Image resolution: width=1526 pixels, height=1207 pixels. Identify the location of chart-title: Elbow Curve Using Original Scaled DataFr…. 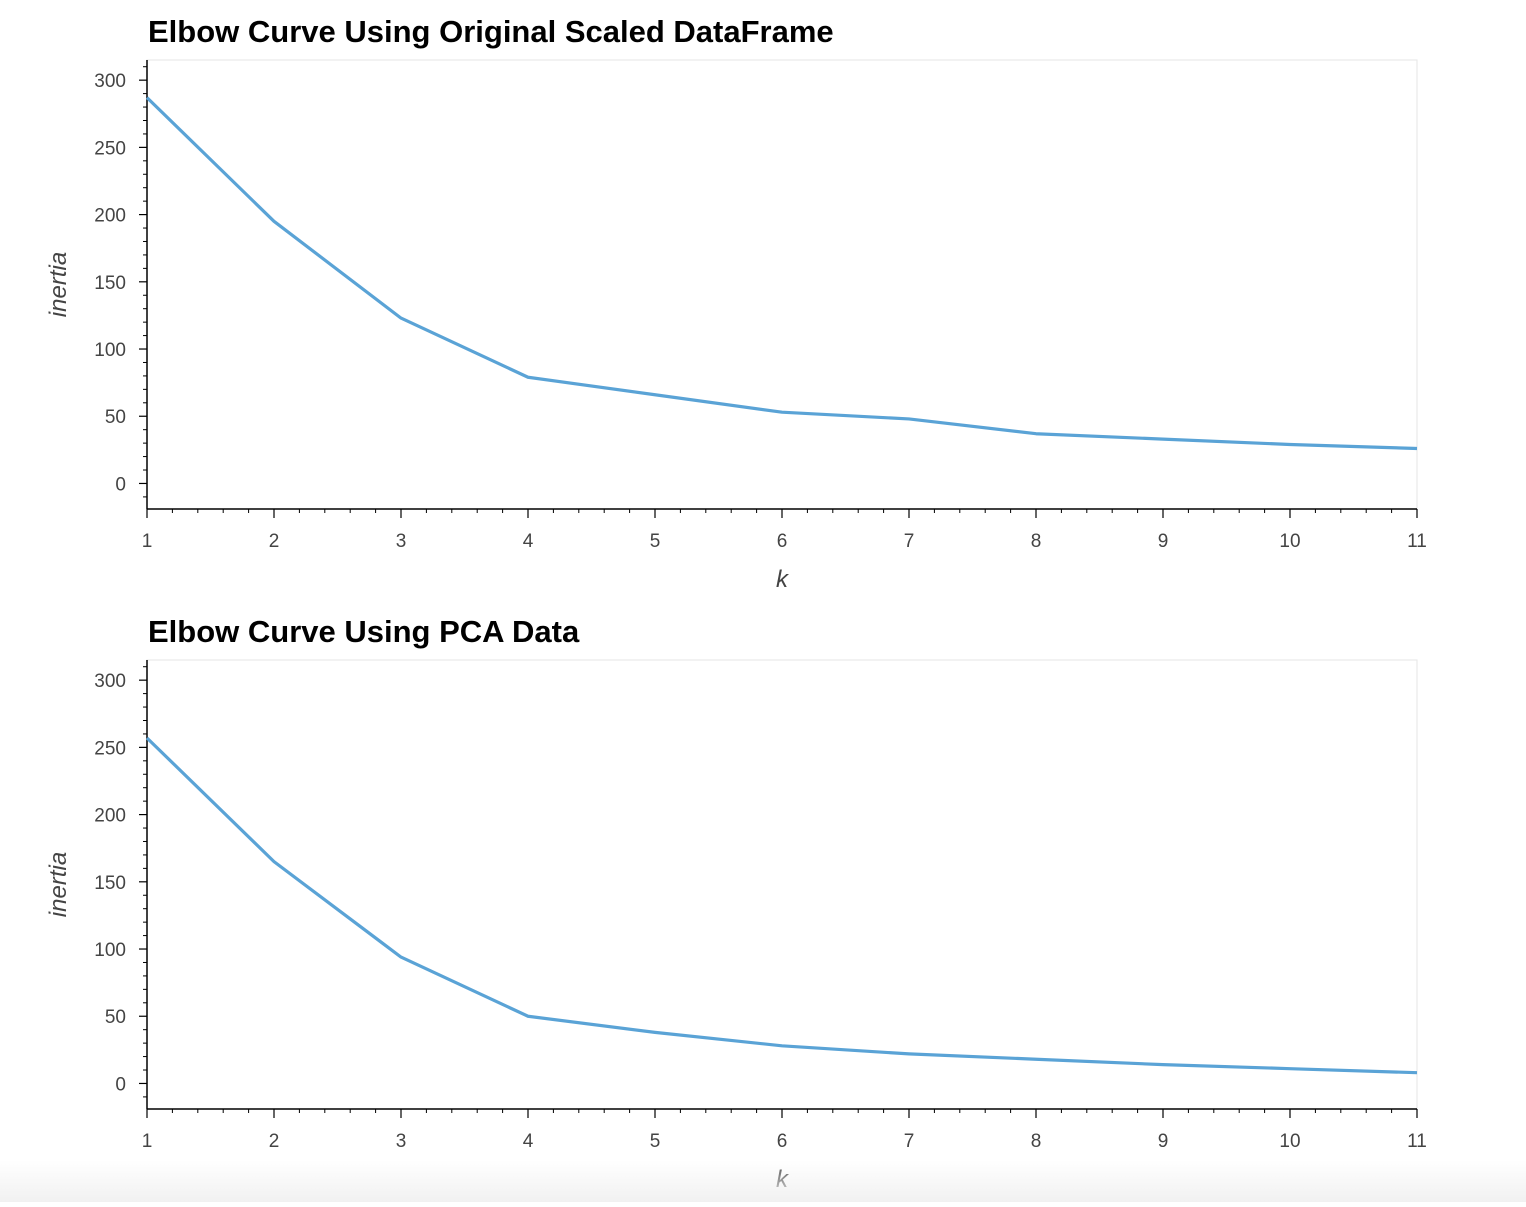
(491, 31).